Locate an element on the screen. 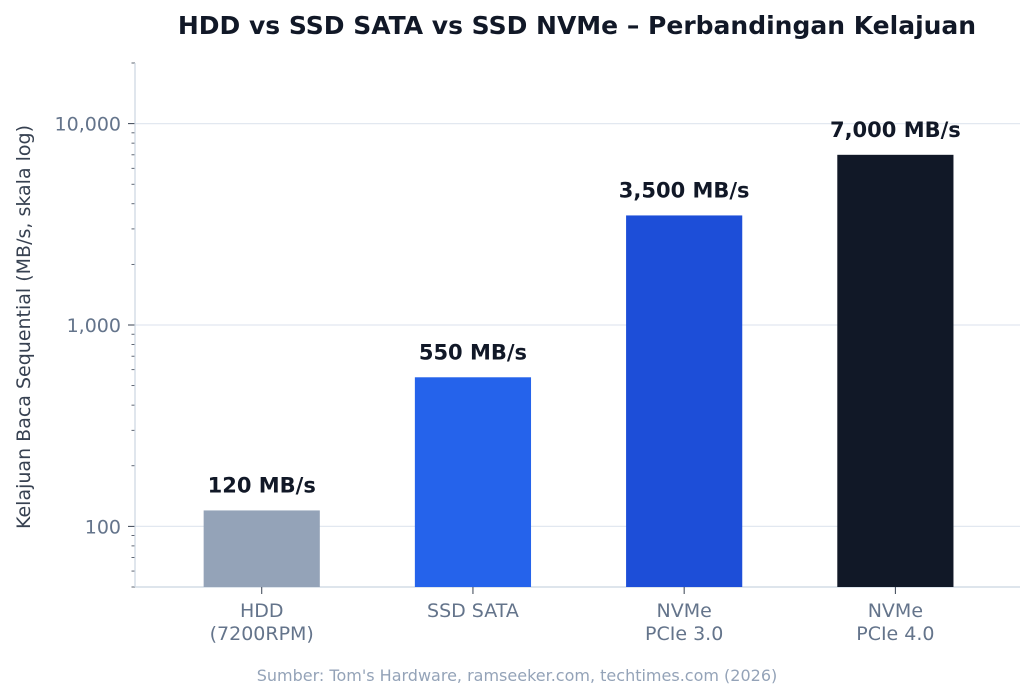 The image size is (1034, 700). y-tick-labels: 100 1,000 10,000 is located at coordinates (88, 326).